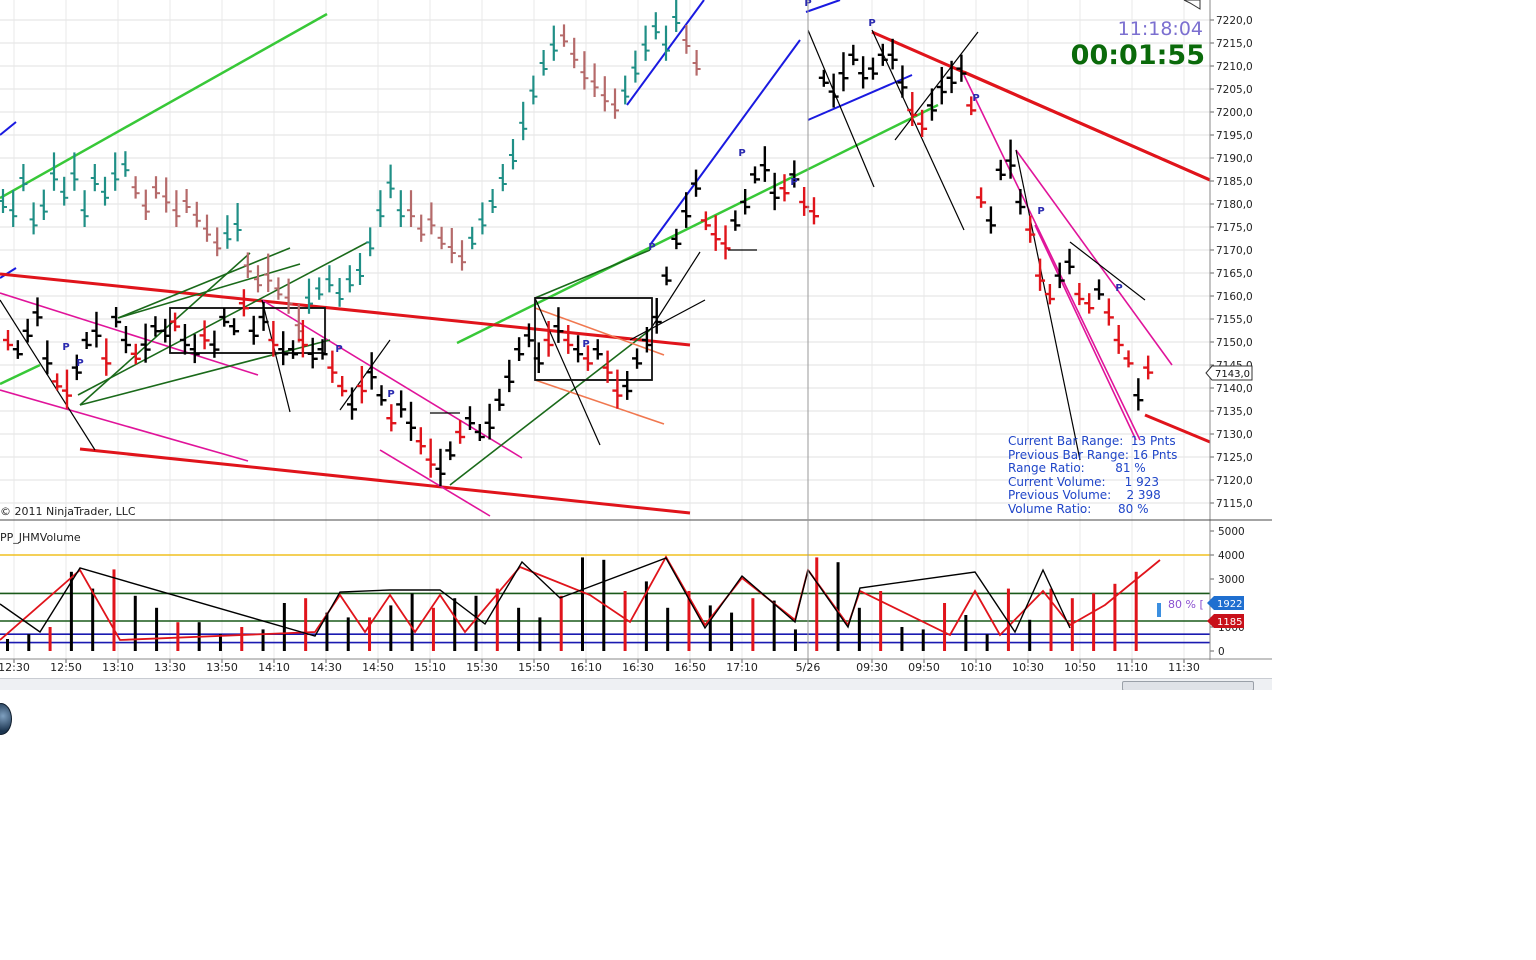 Image resolution: width=1536 pixels, height=960 pixels. What do you see at coordinates (636, 684) in the screenshot?
I see `horizontal-scrollbar` at bounding box center [636, 684].